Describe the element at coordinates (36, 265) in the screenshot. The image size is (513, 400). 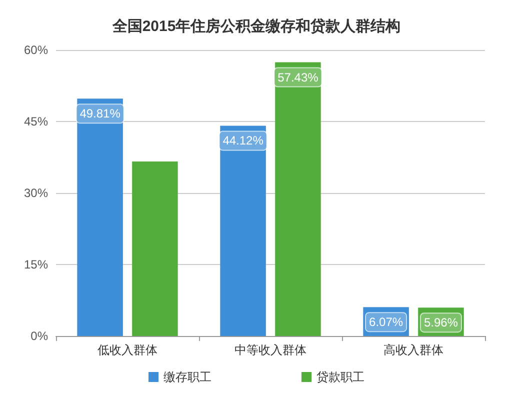
I see `y-tick-label: 15%` at that location.